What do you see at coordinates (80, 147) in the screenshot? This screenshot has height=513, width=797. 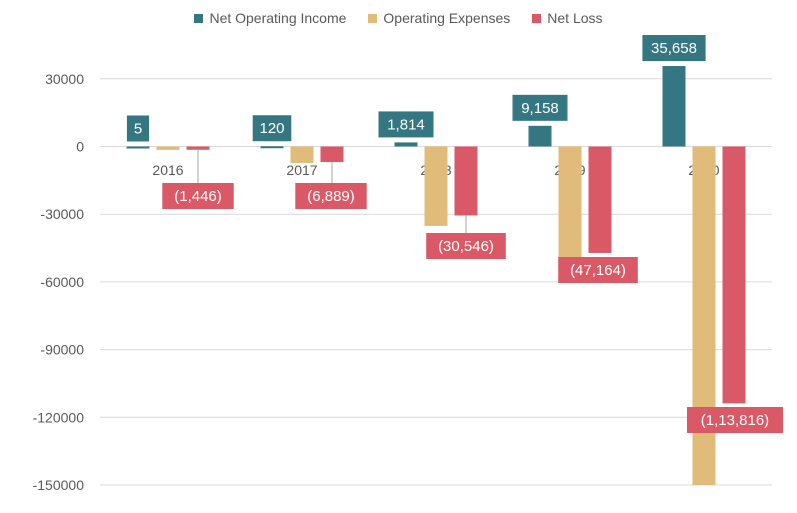 I see `y-tick-label: 0` at bounding box center [80, 147].